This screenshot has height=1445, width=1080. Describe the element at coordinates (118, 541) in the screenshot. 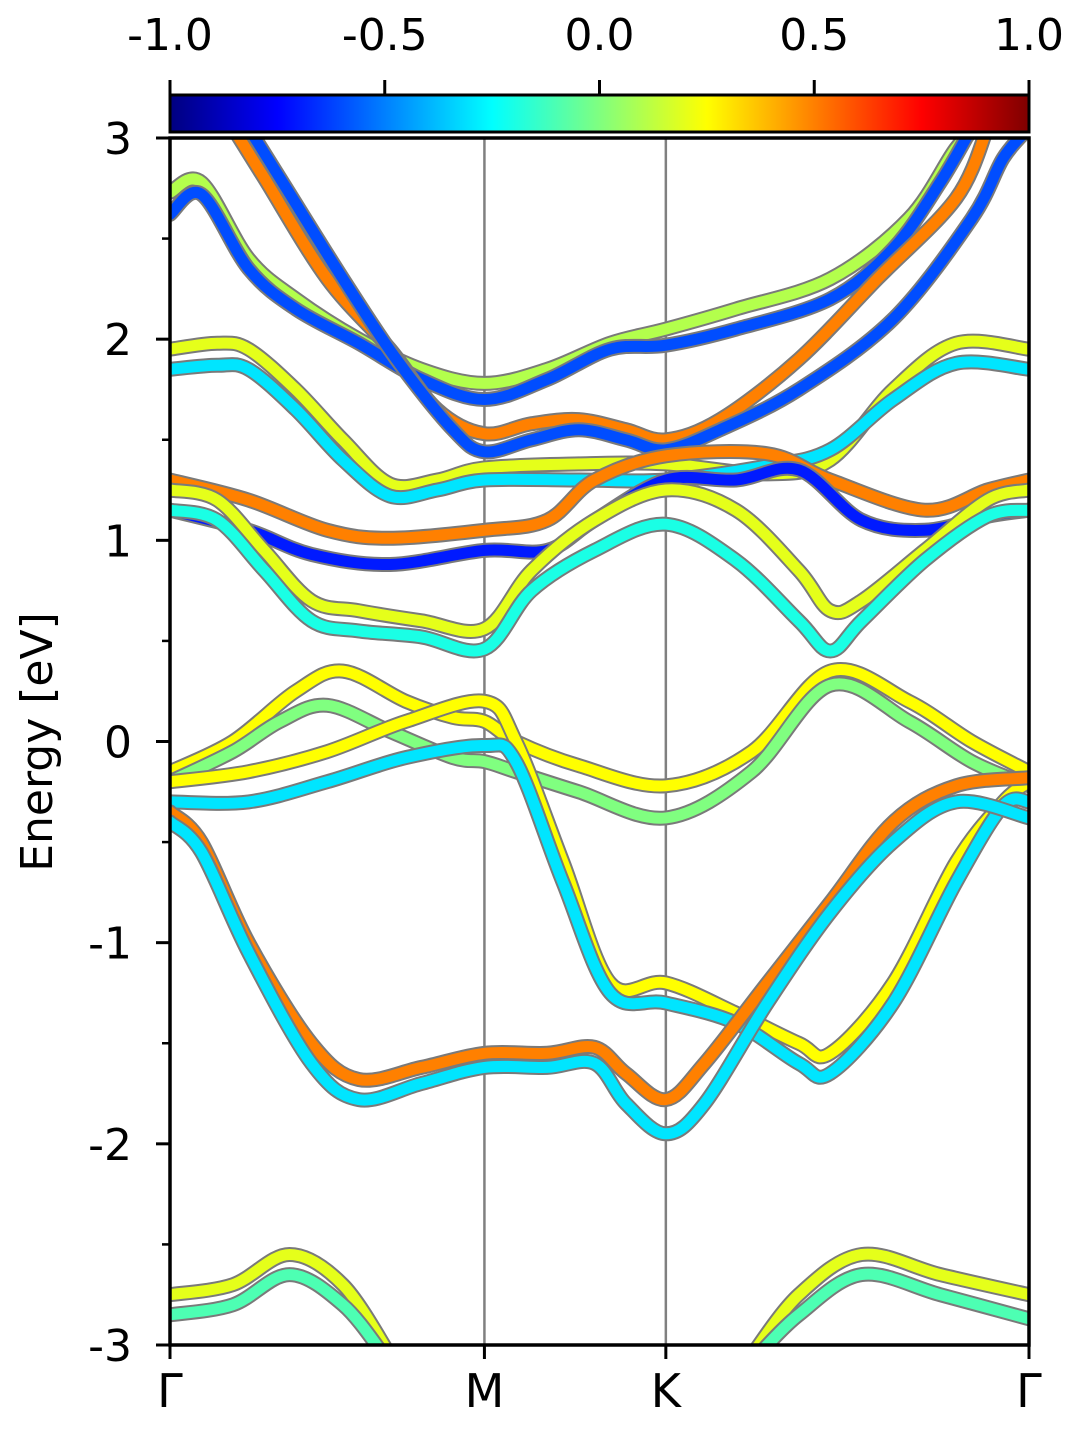

I see `y-tick-label: 1` at that location.